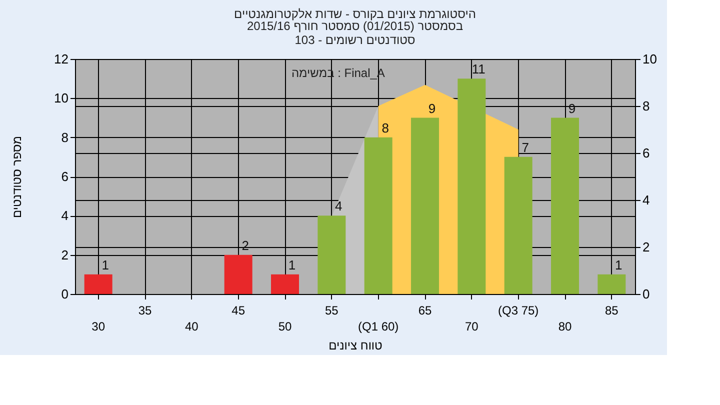 Image resolution: width=720 pixels, height=405 pixels. Describe the element at coordinates (61, 59) in the screenshot. I see `y-tick-label: 12` at that location.